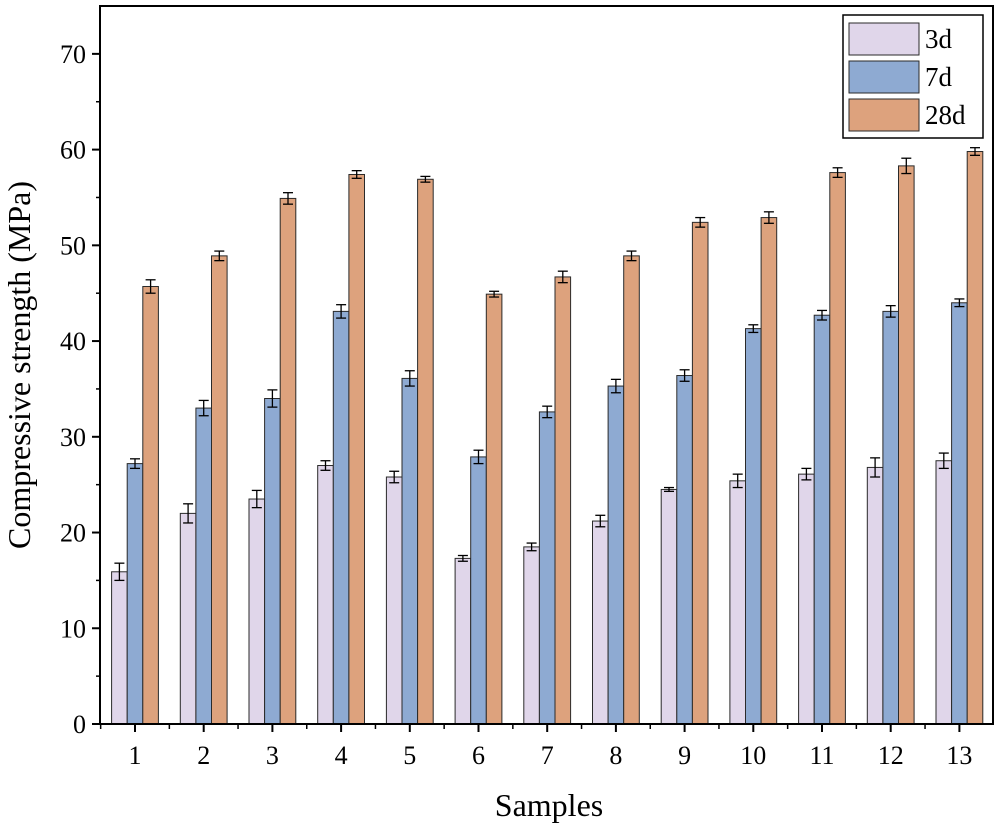 The image size is (1000, 832). I want to click on y-tick-label-0: 0, so click(79, 724).